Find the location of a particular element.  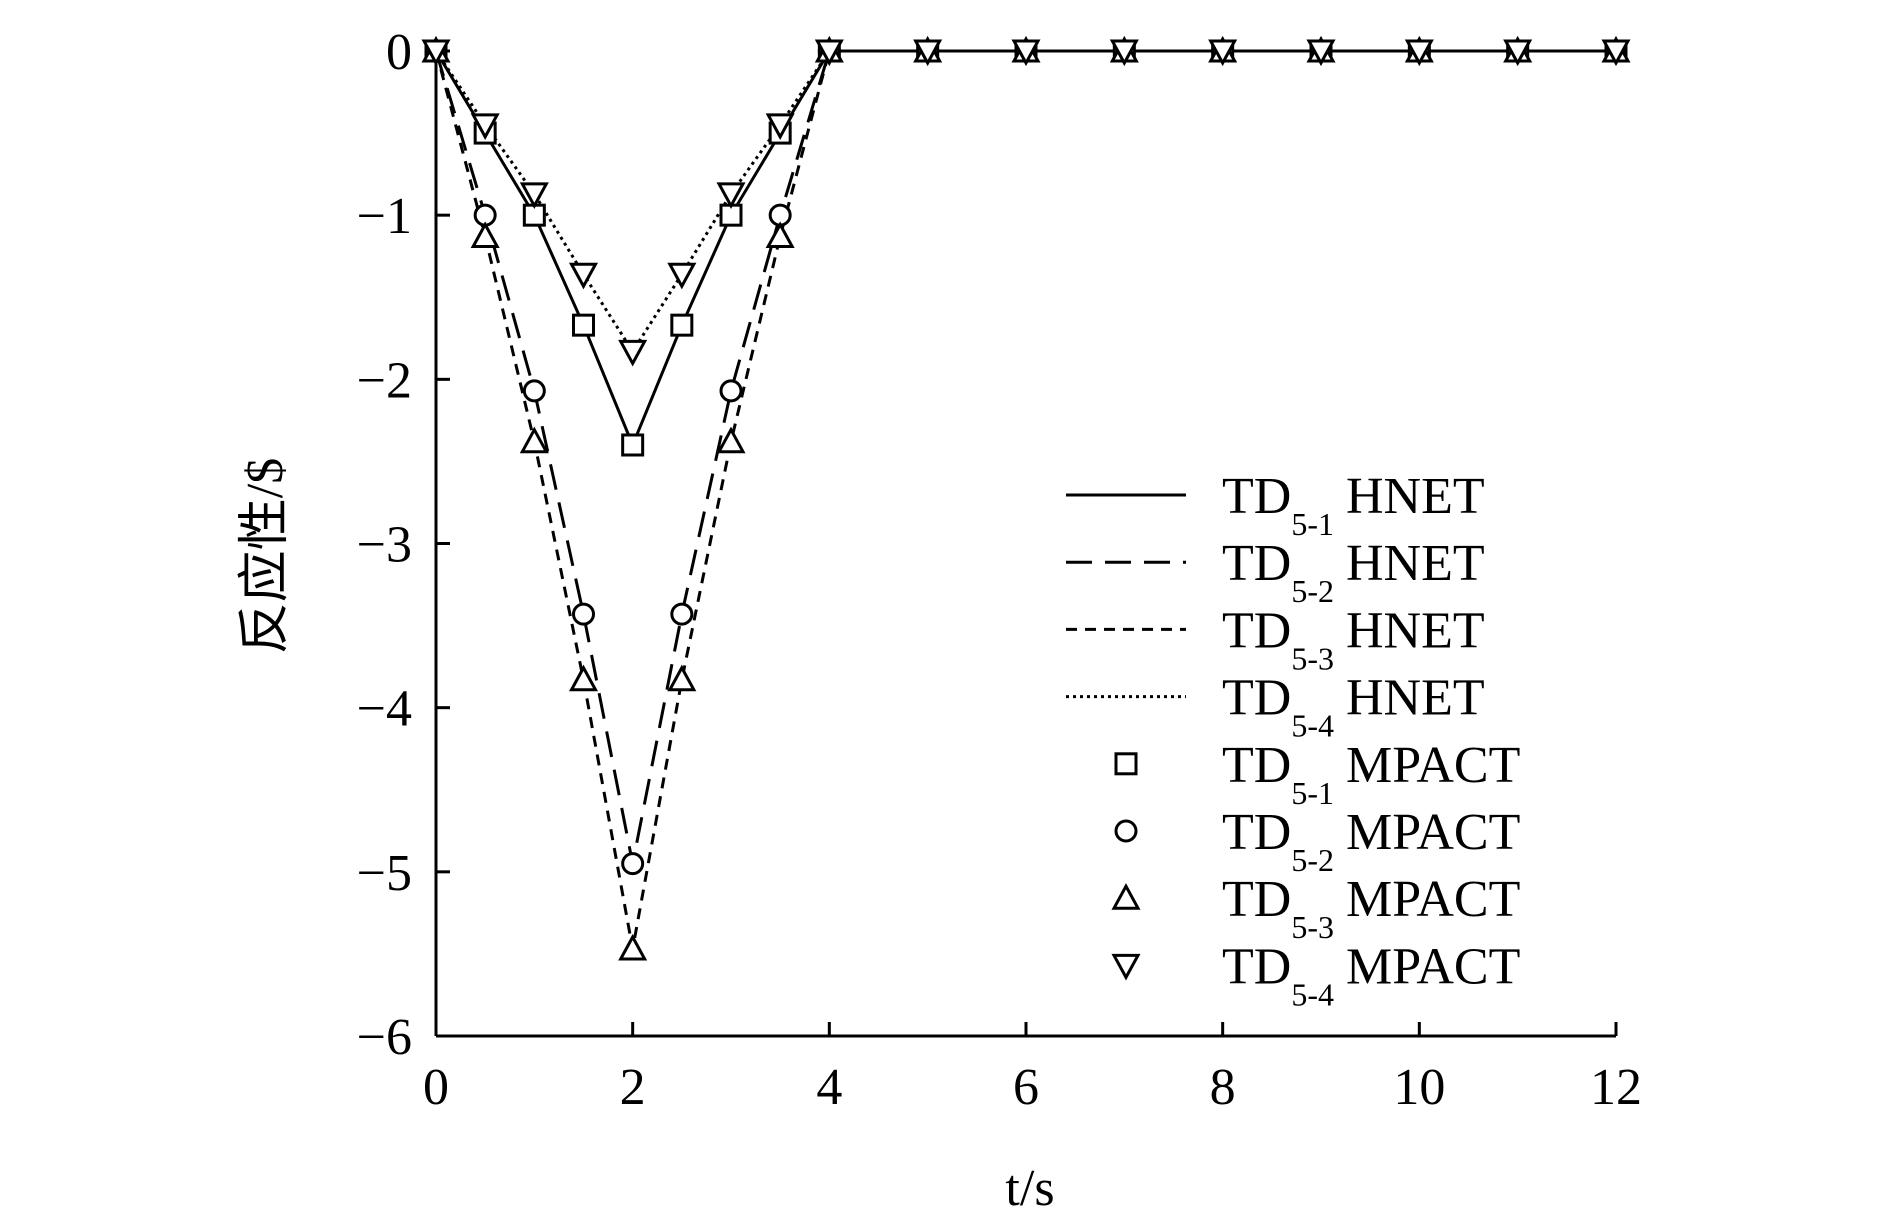

y-tick-label: −4 is located at coordinates (384, 709).